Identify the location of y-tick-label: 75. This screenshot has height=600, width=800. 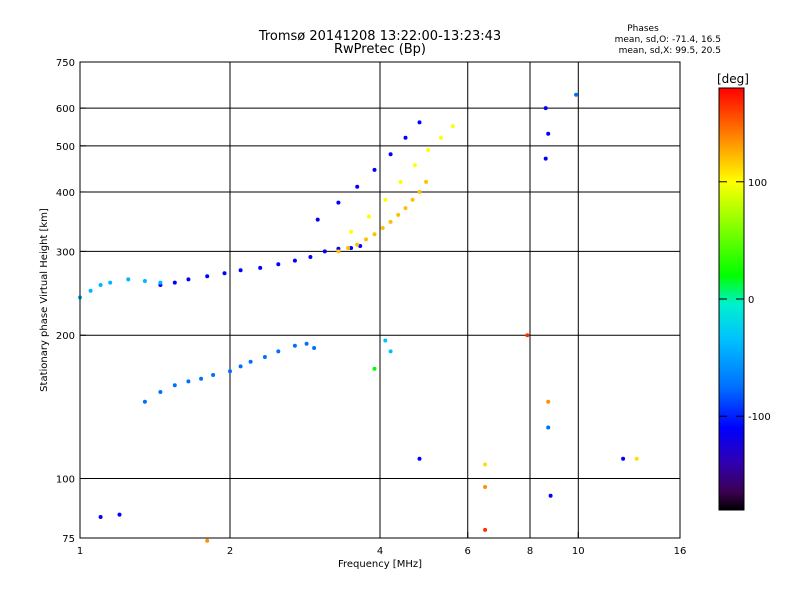
(68, 539).